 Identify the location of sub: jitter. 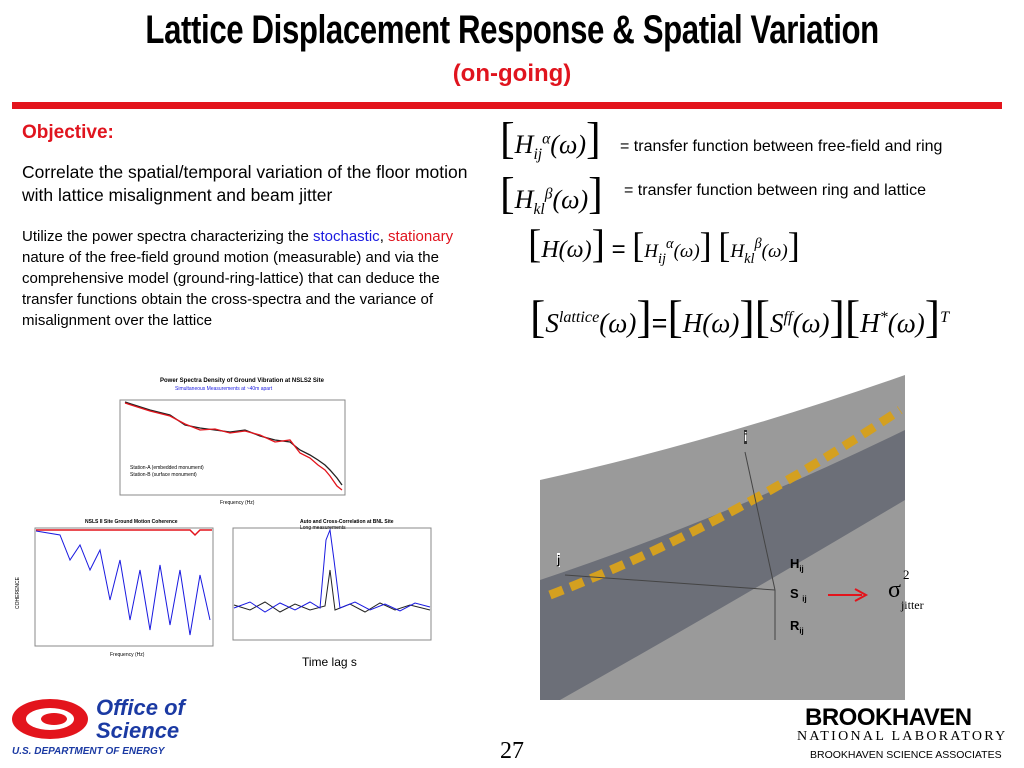
(912, 604).